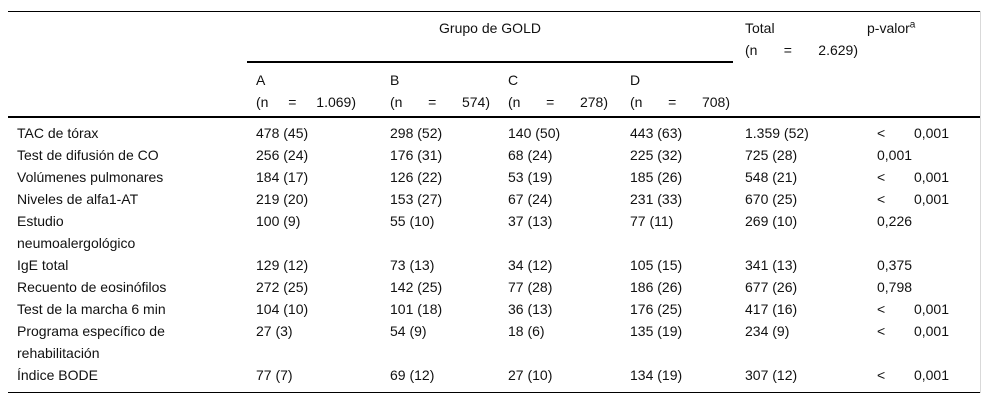 Image resolution: width=992 pixels, height=407 pixels. What do you see at coordinates (530, 265) in the screenshot?
I see `cell-group-c: 34 (12)` at bounding box center [530, 265].